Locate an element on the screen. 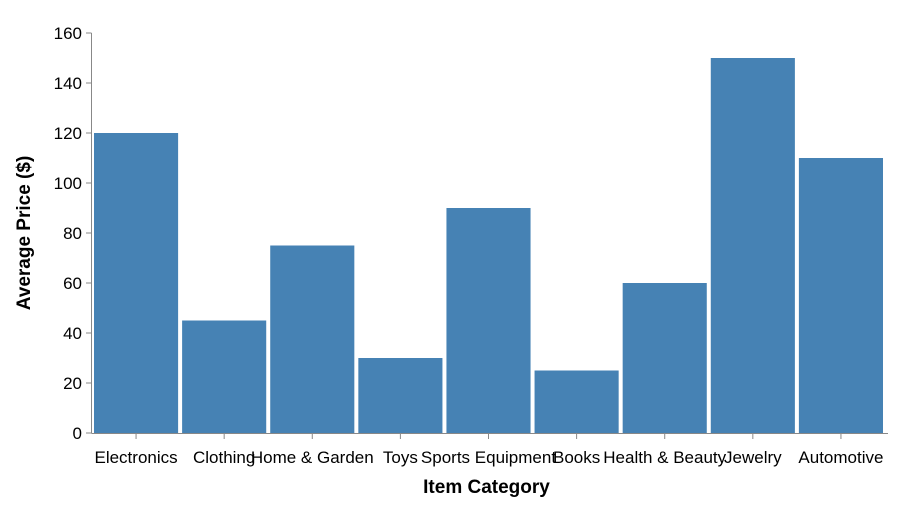  y-tick-label: 80 is located at coordinates (72, 233).